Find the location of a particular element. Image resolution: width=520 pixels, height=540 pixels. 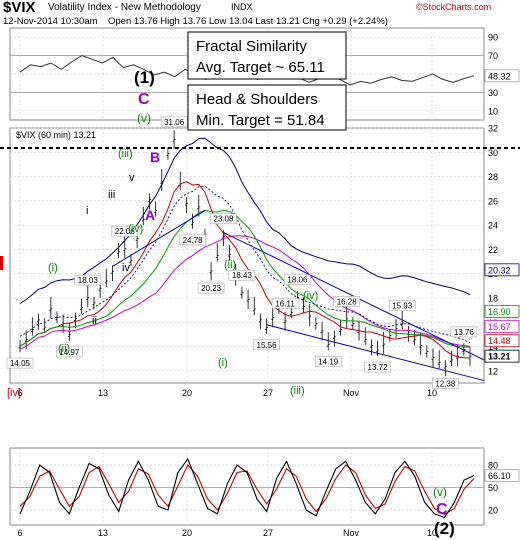

price-value-label: 18.06 is located at coordinates (297, 280).